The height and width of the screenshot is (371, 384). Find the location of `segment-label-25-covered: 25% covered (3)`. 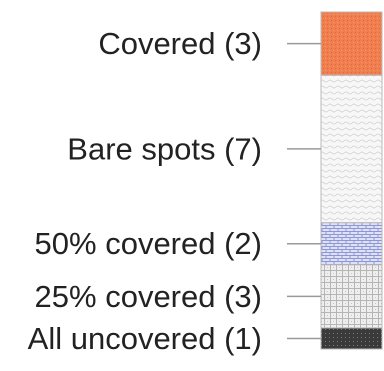

segment-label-25-covered: 25% covered (3) is located at coordinates (148, 296).